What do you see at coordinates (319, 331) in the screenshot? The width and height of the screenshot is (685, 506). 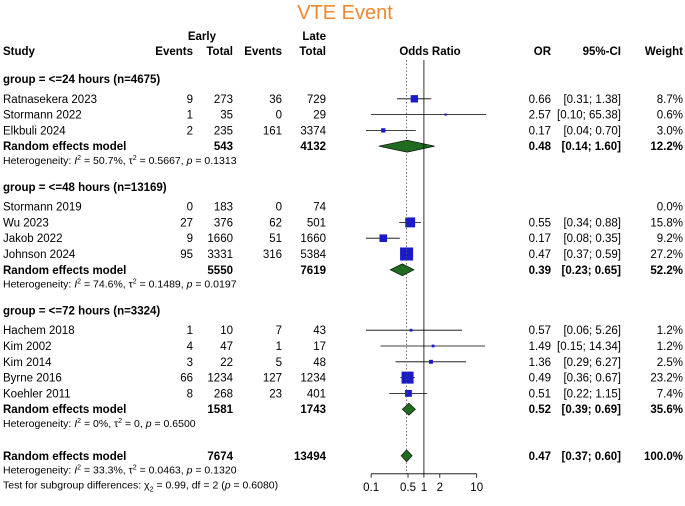 I see `group-3-study-1-total-late: 43` at bounding box center [319, 331].